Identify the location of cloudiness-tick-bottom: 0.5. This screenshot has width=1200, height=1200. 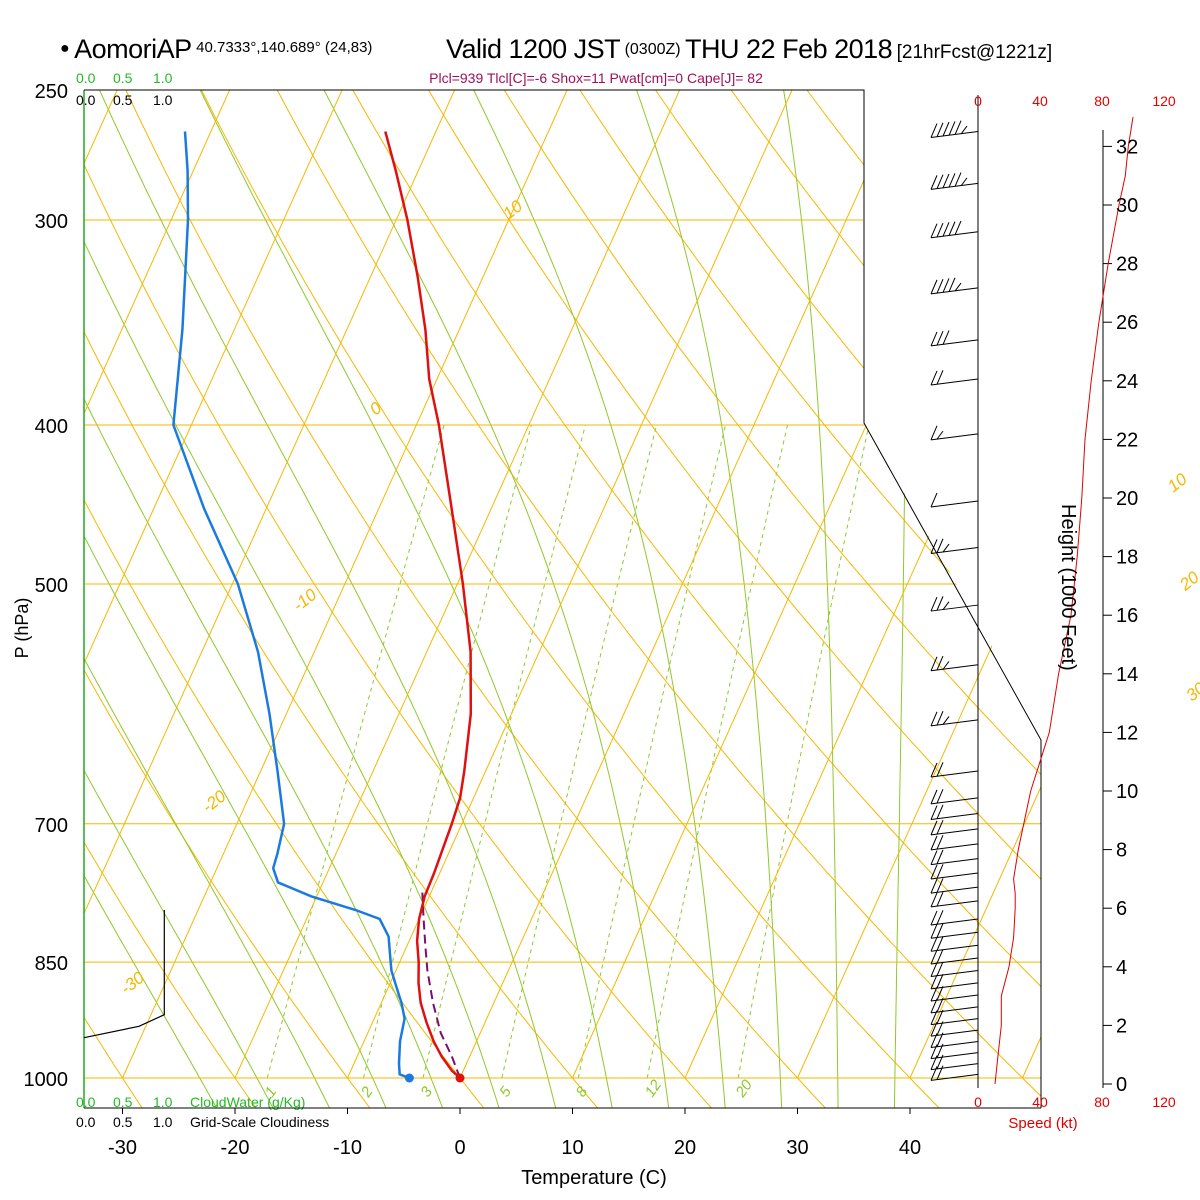
(123, 1122).